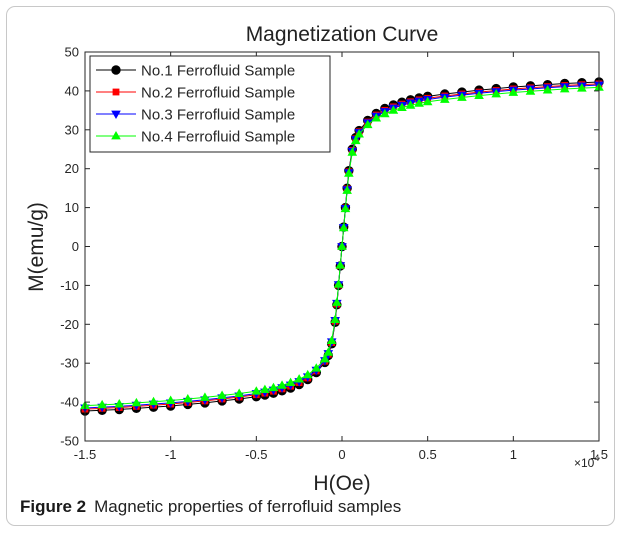 The image size is (623, 534). Describe the element at coordinates (341, 454) in the screenshot. I see `x-tick-label: 0` at that location.